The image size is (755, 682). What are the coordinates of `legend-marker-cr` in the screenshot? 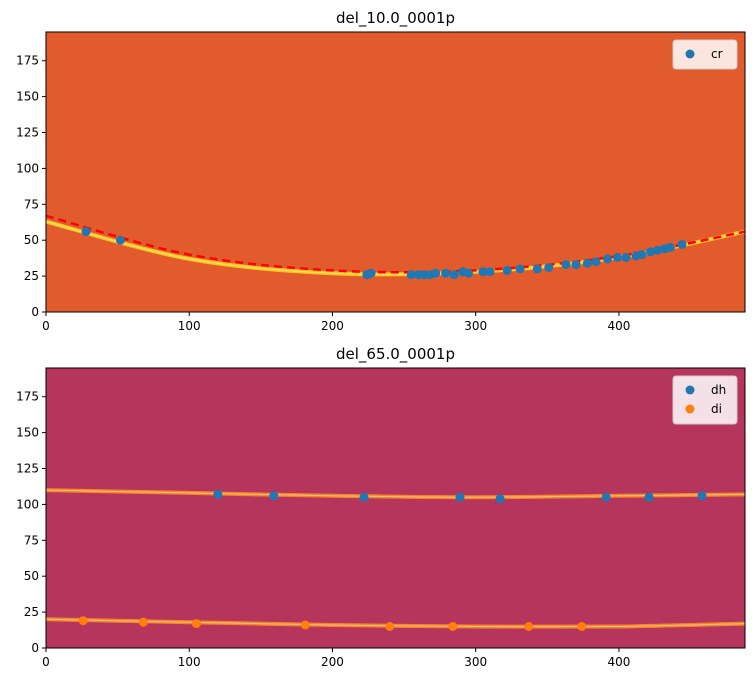 It's located at (690, 54).